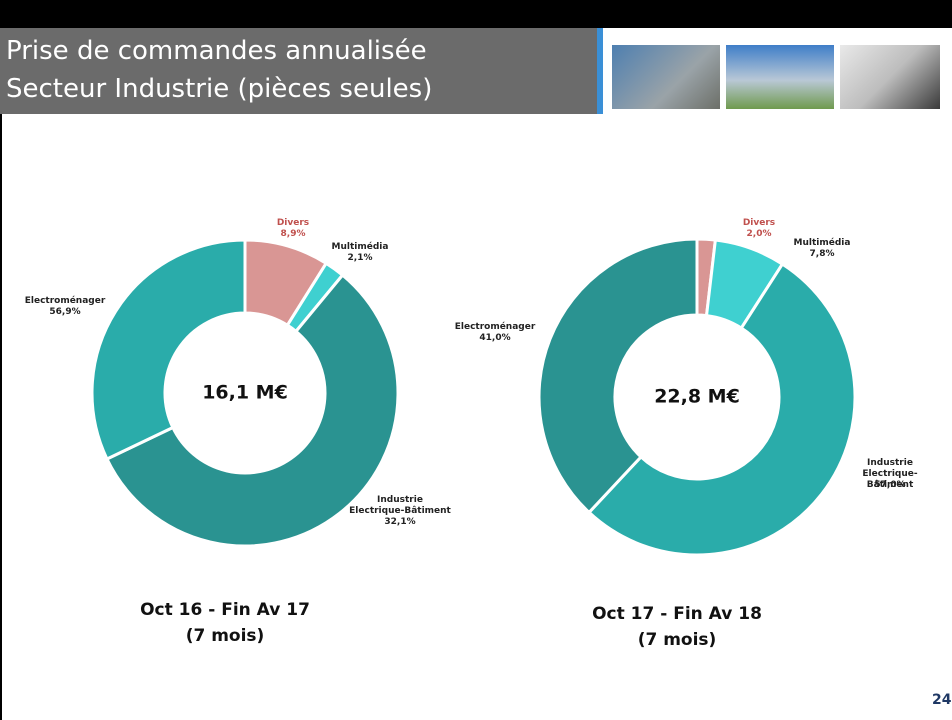  I want to click on value-label: 7,8%, so click(822, 254).